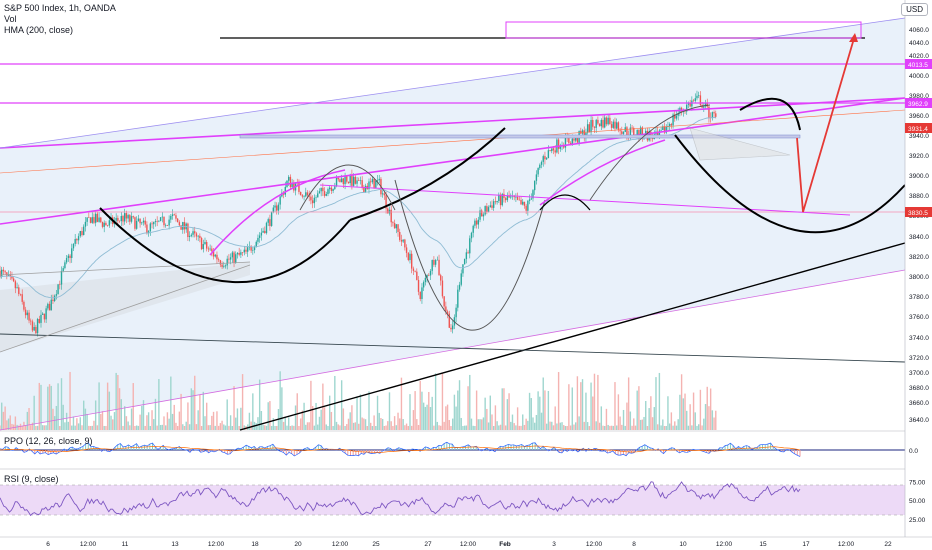 The image size is (932, 550). Describe the element at coordinates (919, 420) in the screenshot. I see `price-tick-label: 3640.0` at that location.